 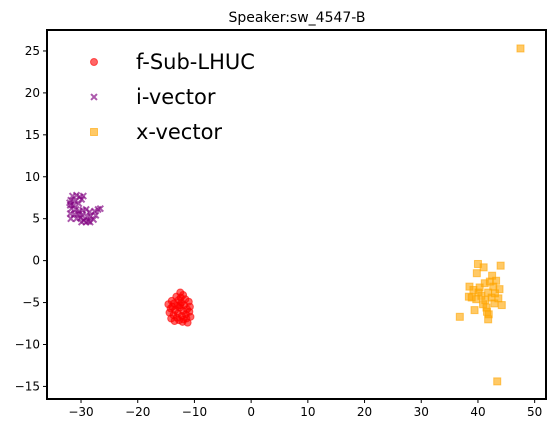 I want to click on x-tick-label: 10, so click(x=307, y=412).